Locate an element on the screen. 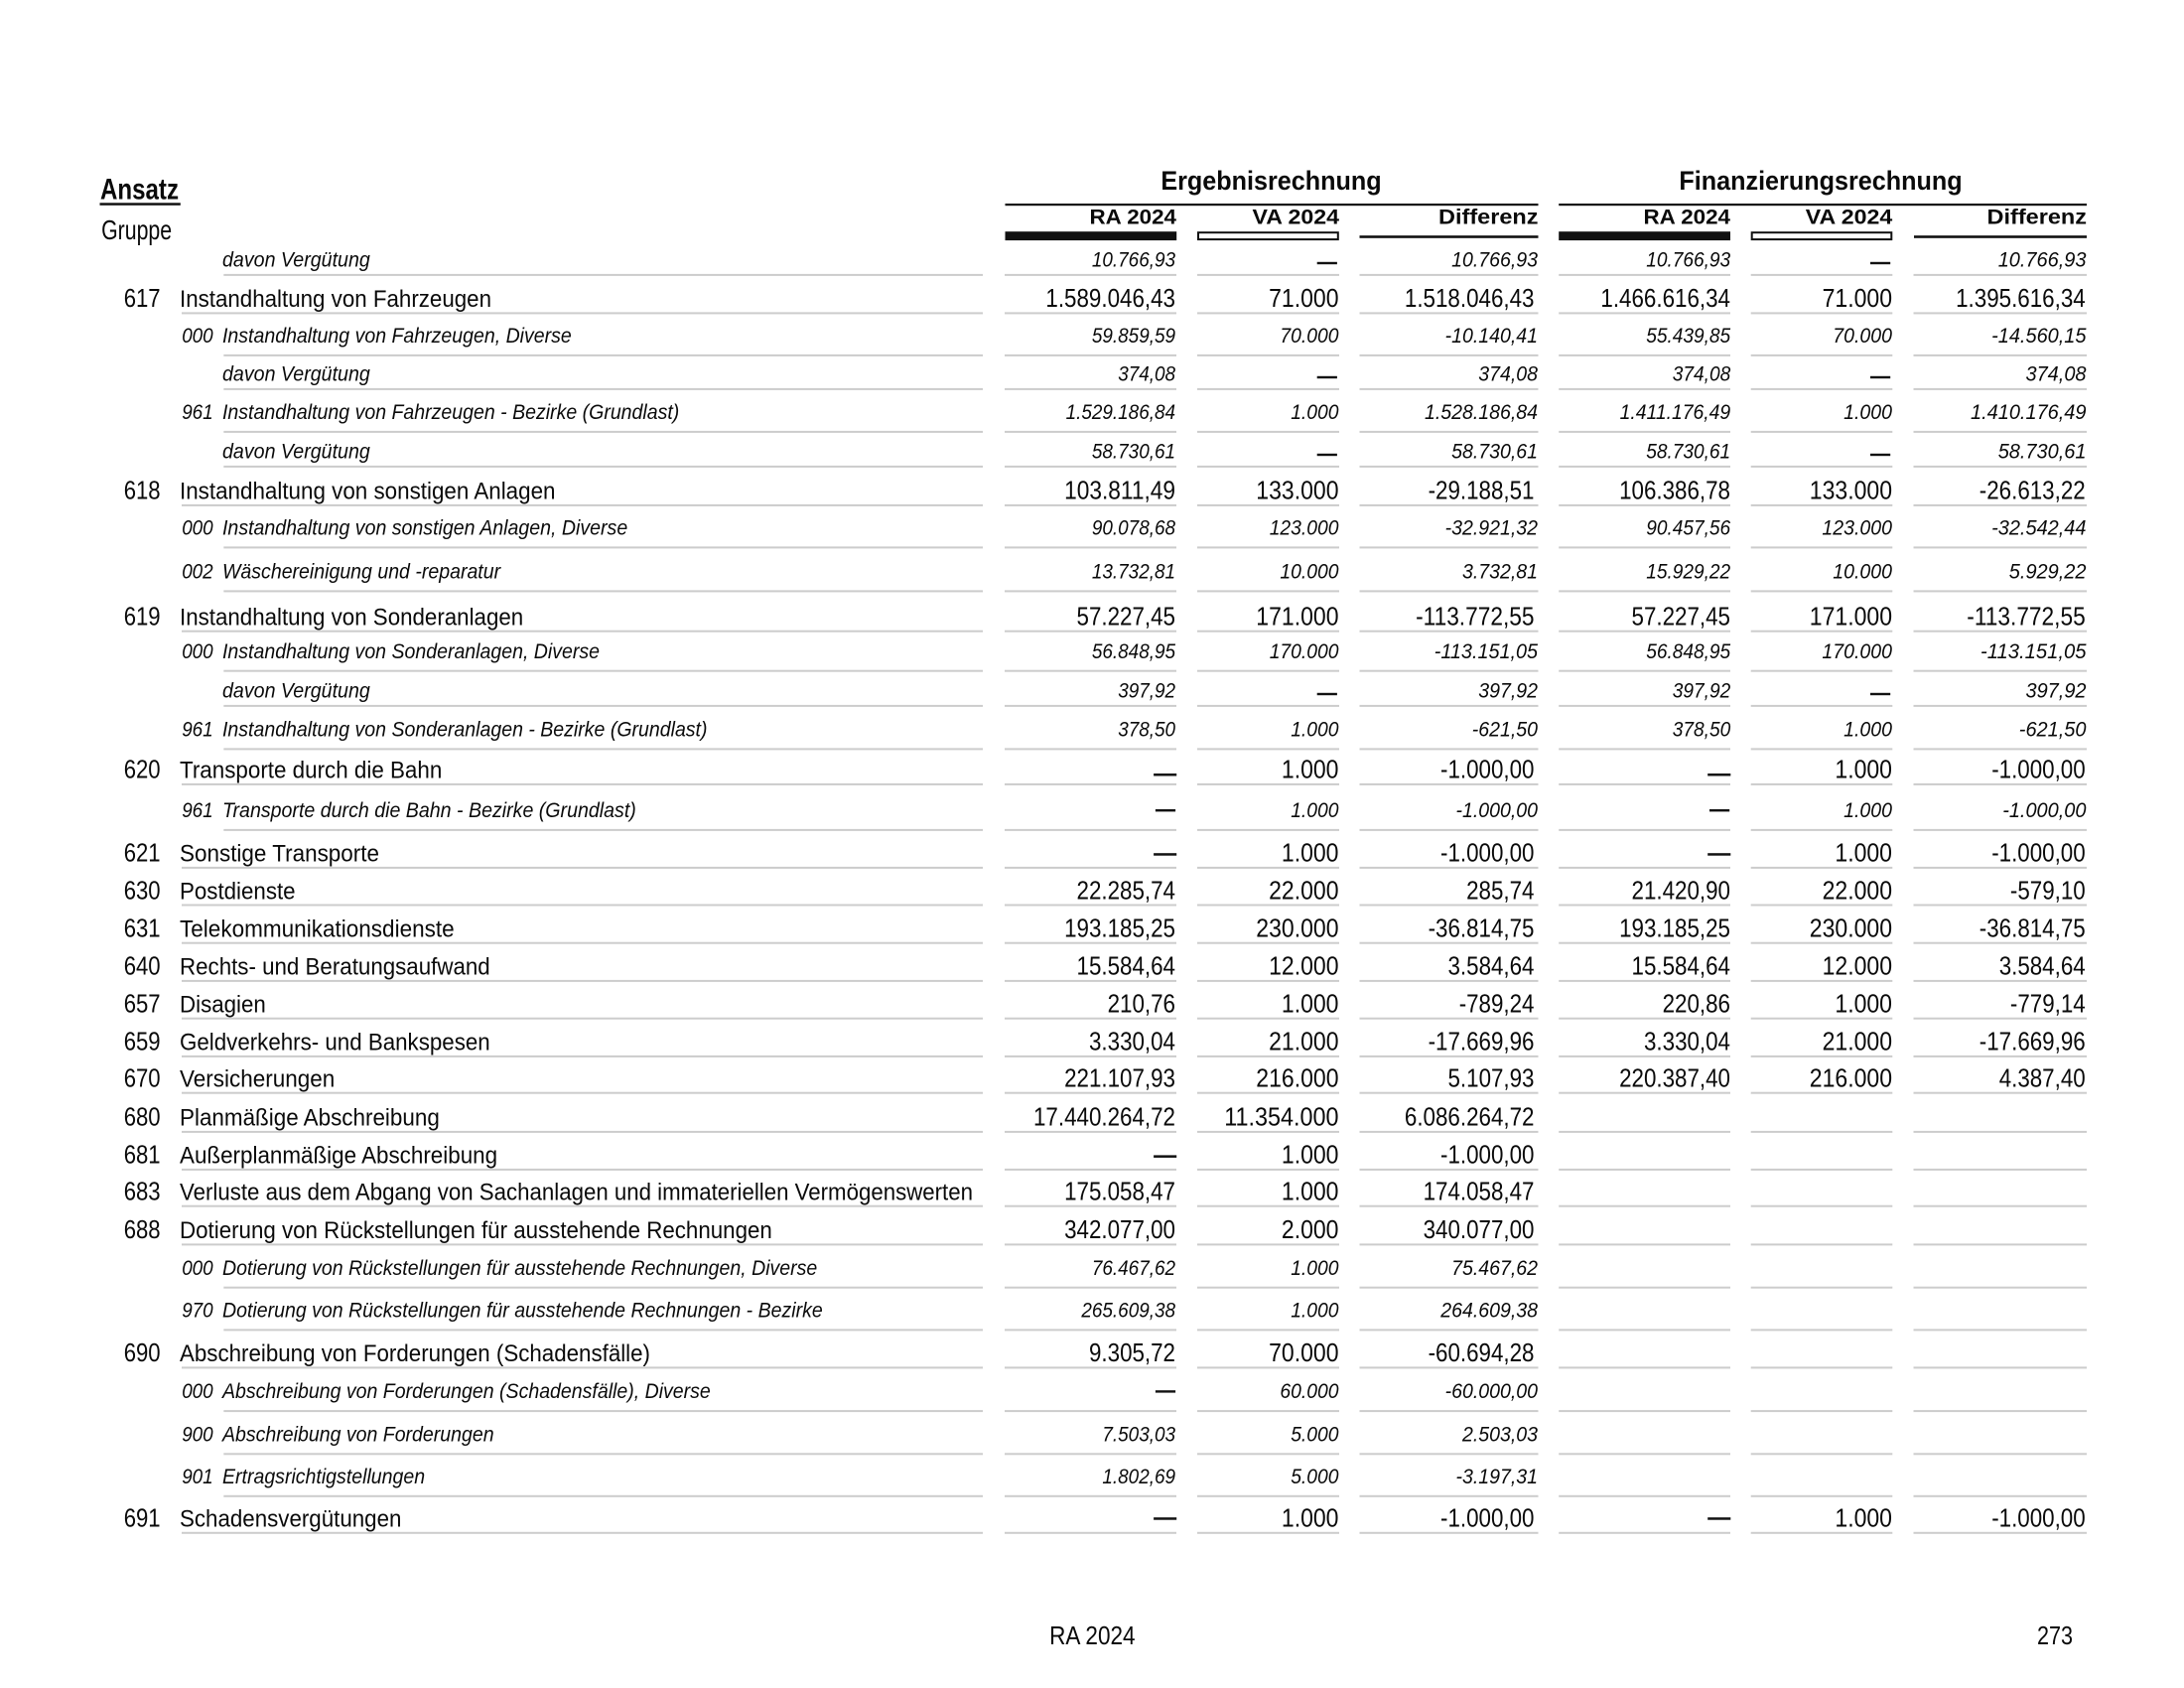 The image size is (2184, 1688). svg-text: 174.058,47 is located at coordinates (1479, 1191).